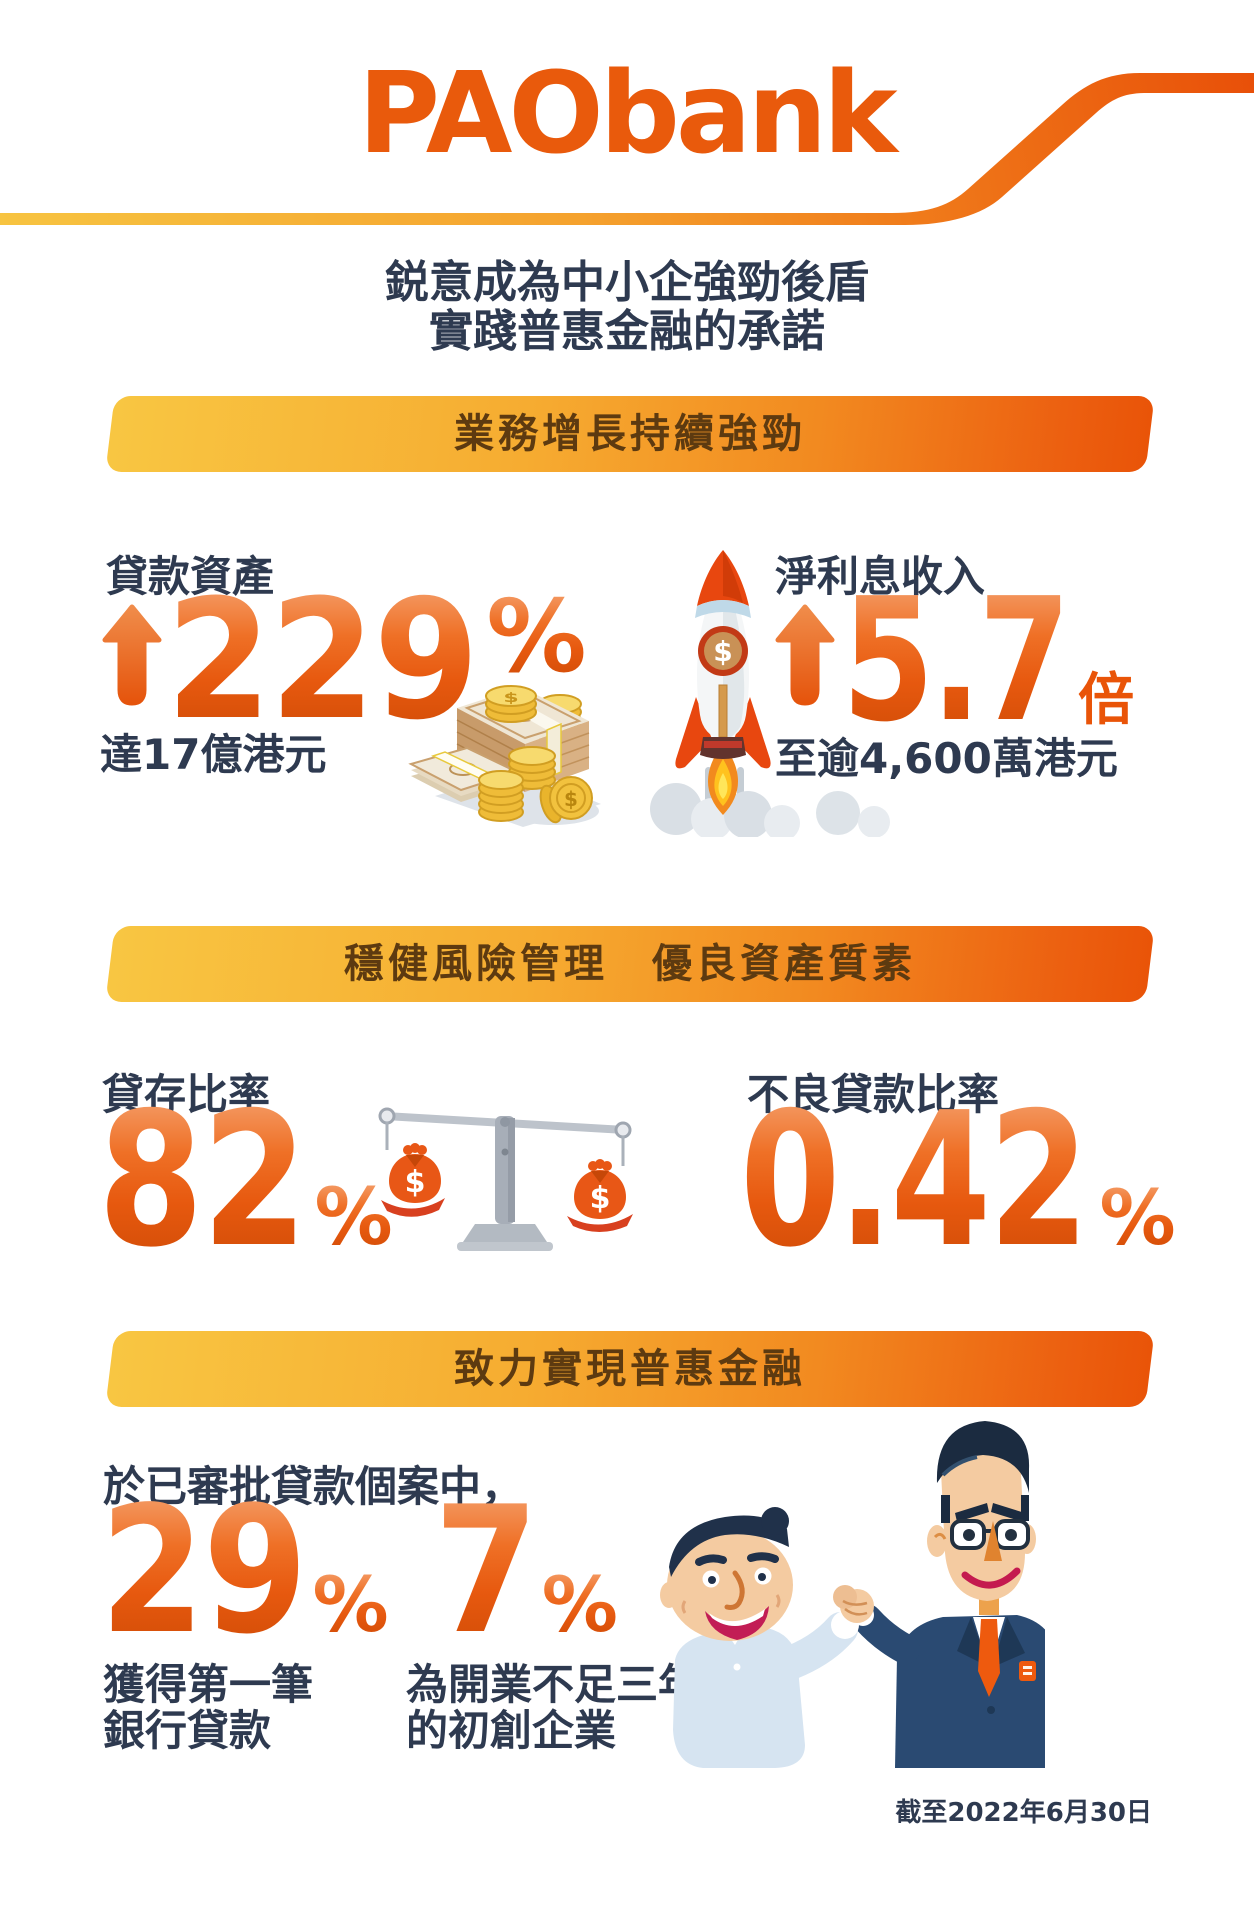 The height and width of the screenshot is (1920, 1254). I want to click on net-interest-income-caption: 至逾4,600萬港元, so click(946, 758).